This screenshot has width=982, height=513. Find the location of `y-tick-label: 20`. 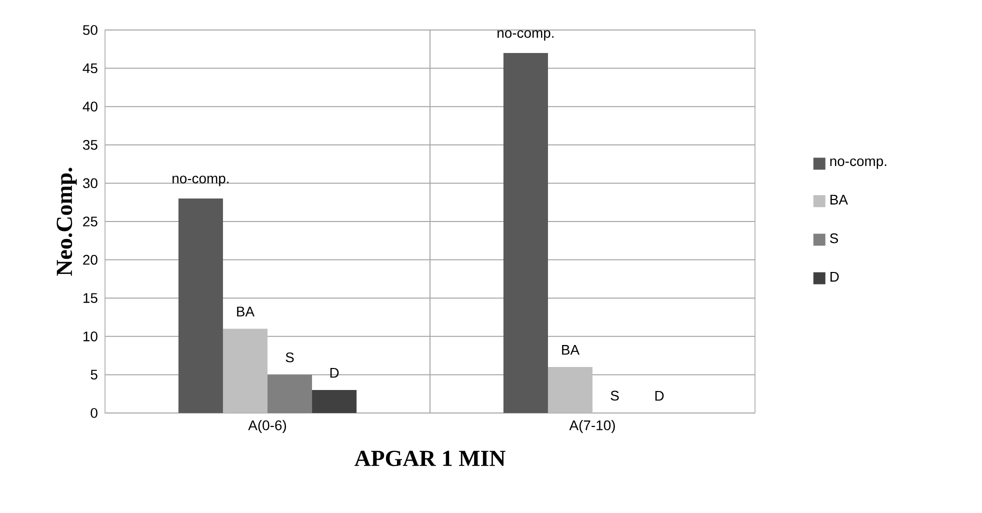

y-tick-label: 20 is located at coordinates (90, 259).